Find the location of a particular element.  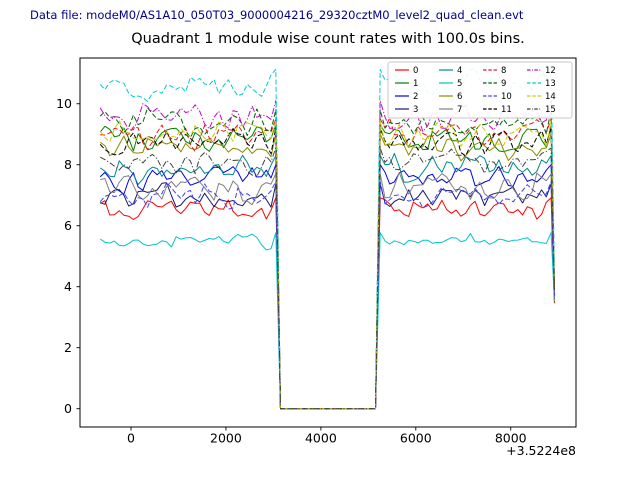

legend-label-12: 12 is located at coordinates (550, 71).